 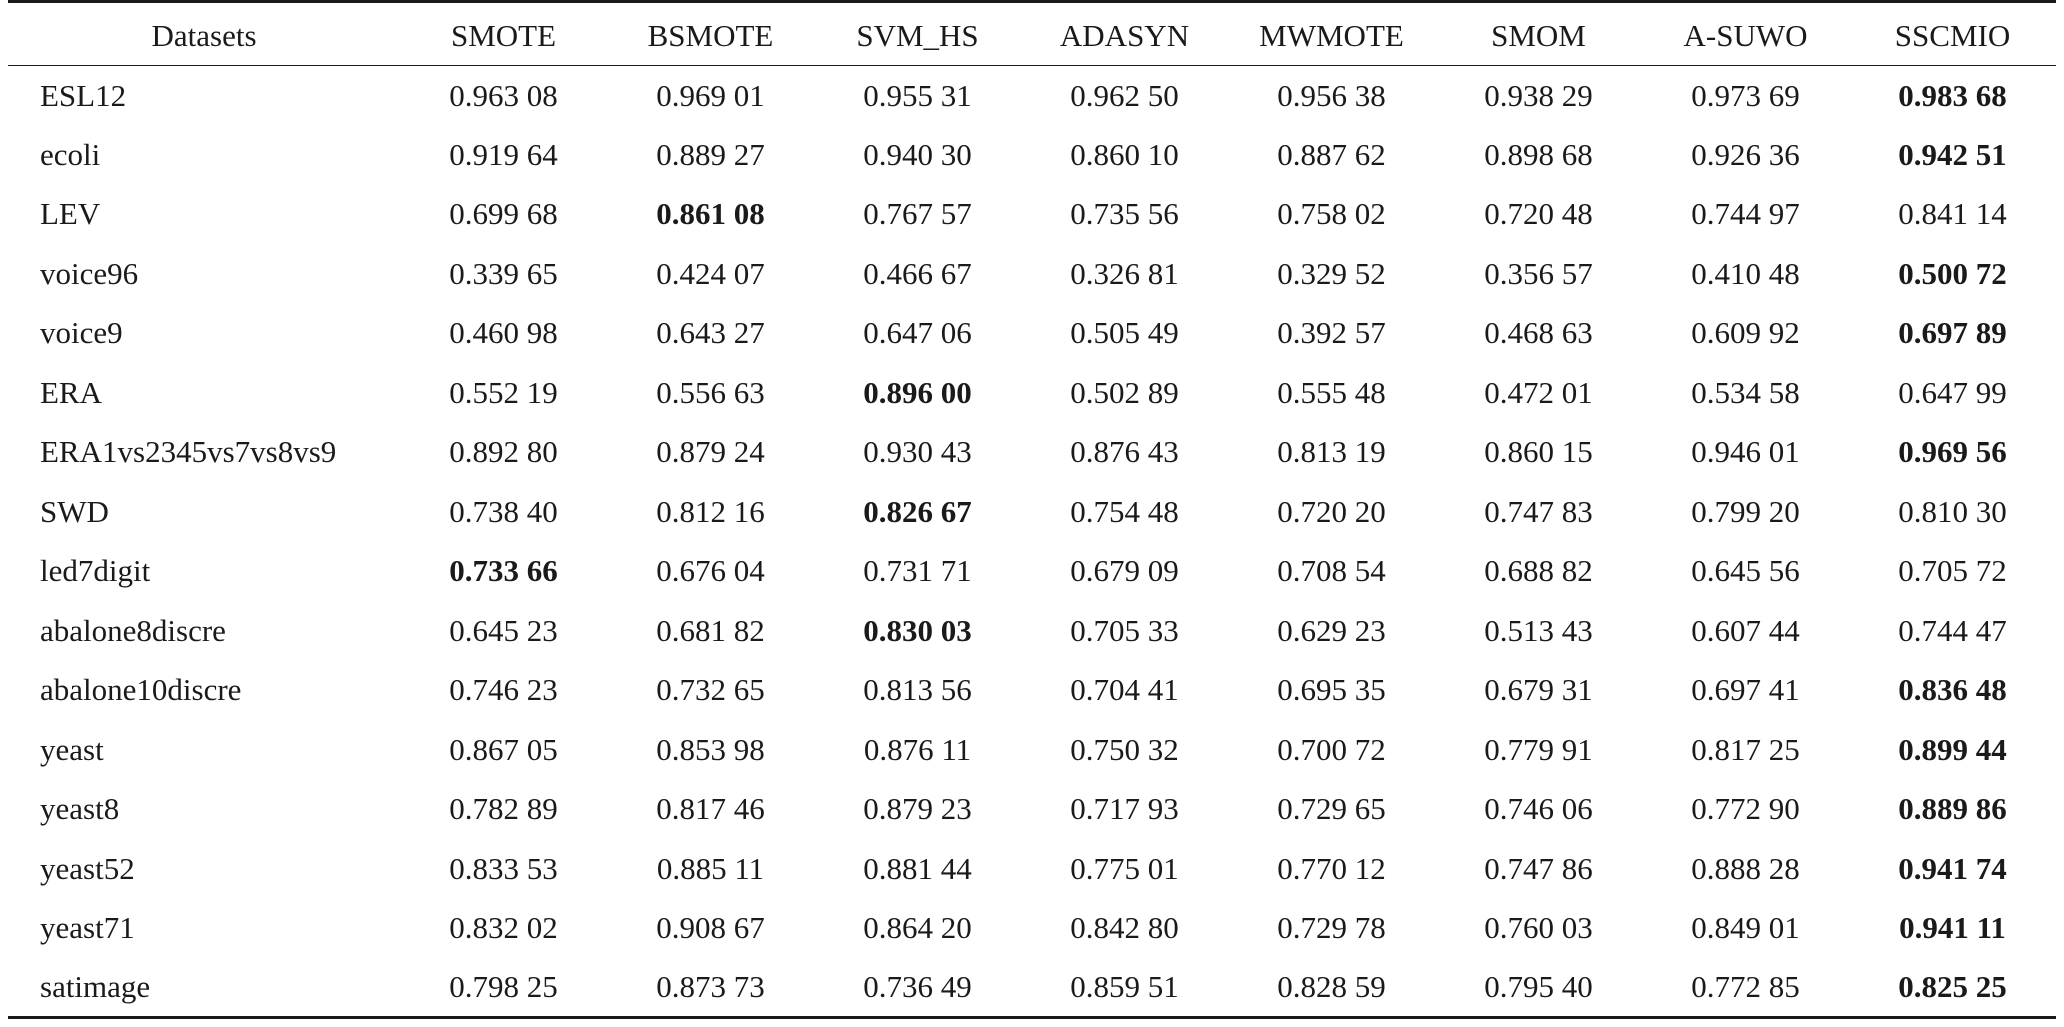 What do you see at coordinates (710, 273) in the screenshot?
I see `value-cell: 0.424 07` at bounding box center [710, 273].